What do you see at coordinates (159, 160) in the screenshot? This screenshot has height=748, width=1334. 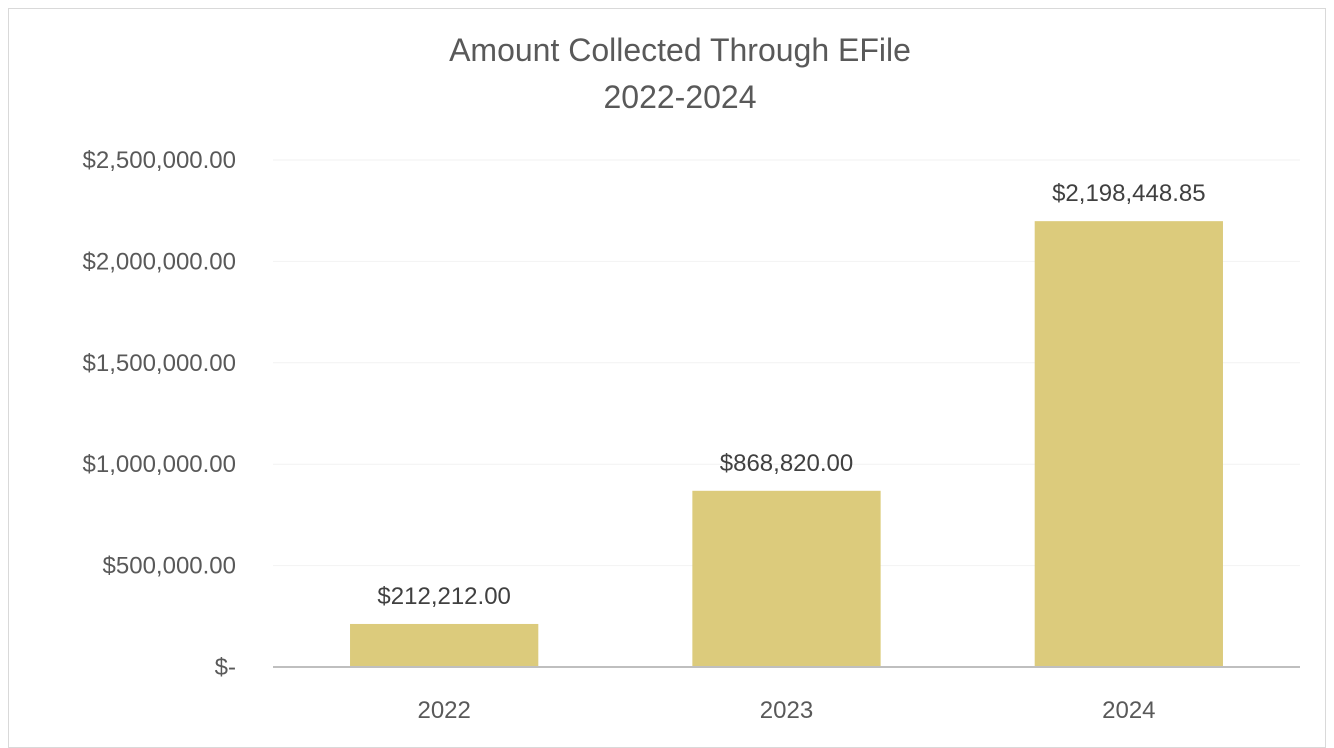 I see `y-tick-label: $2,500,000.00` at bounding box center [159, 160].